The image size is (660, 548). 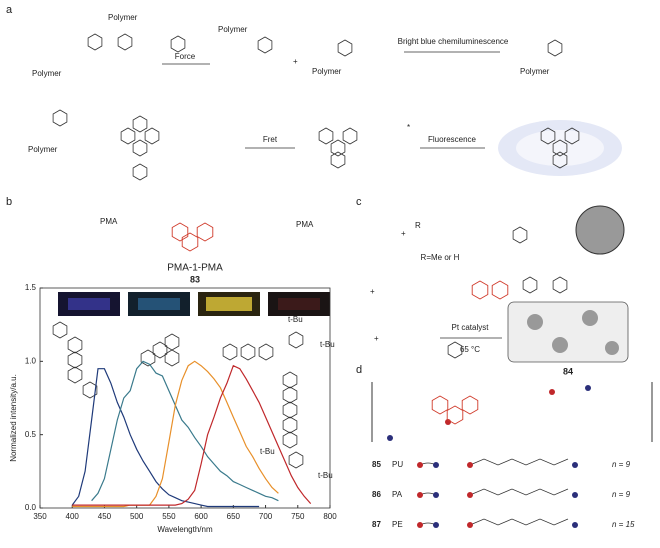 I want to click on y-tick-label: 0.0, so click(x=31, y=507).